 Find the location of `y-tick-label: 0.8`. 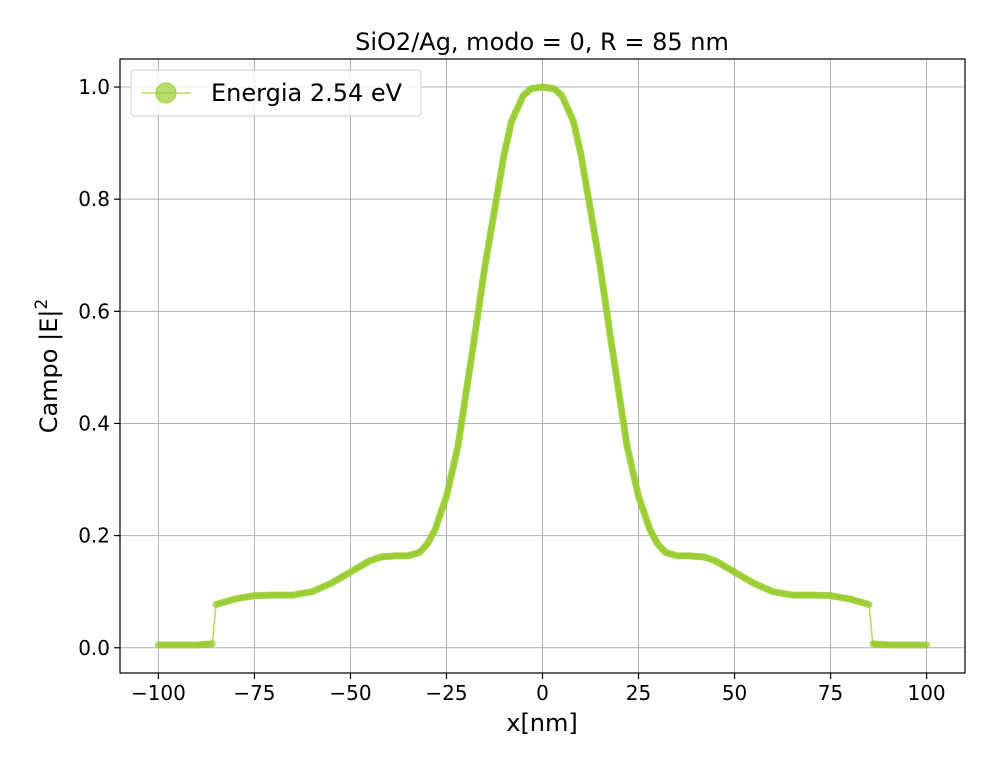

y-tick-label: 0.8 is located at coordinates (94, 199).